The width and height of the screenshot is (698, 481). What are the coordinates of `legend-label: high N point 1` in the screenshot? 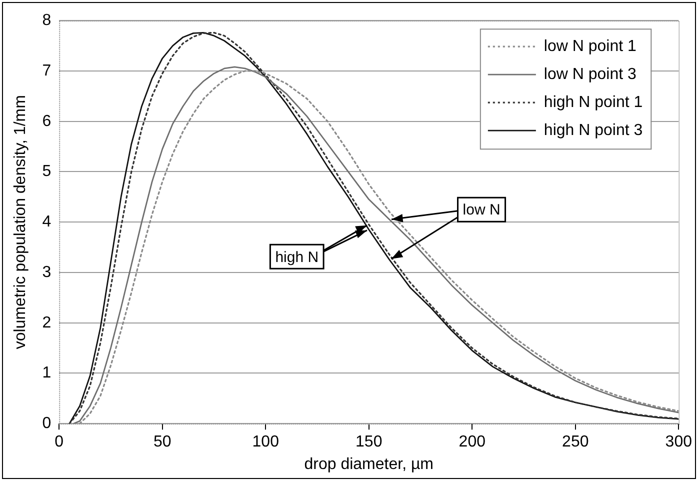 It's located at (593, 103).